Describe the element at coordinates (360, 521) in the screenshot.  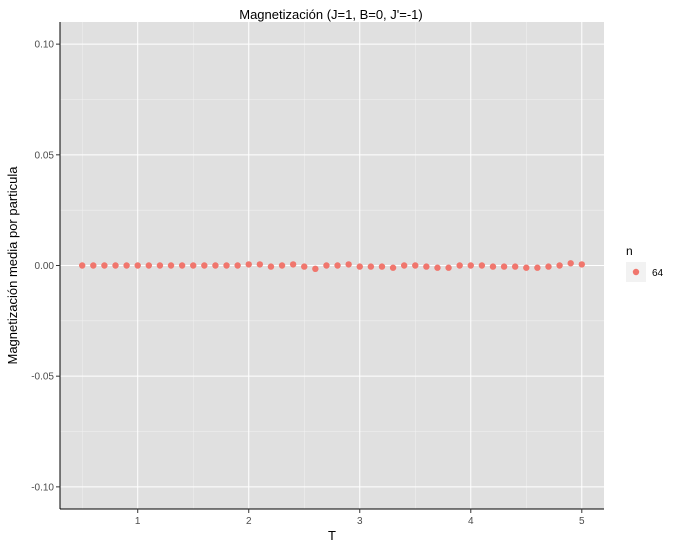
I see `x-tick-label: 3` at that location.